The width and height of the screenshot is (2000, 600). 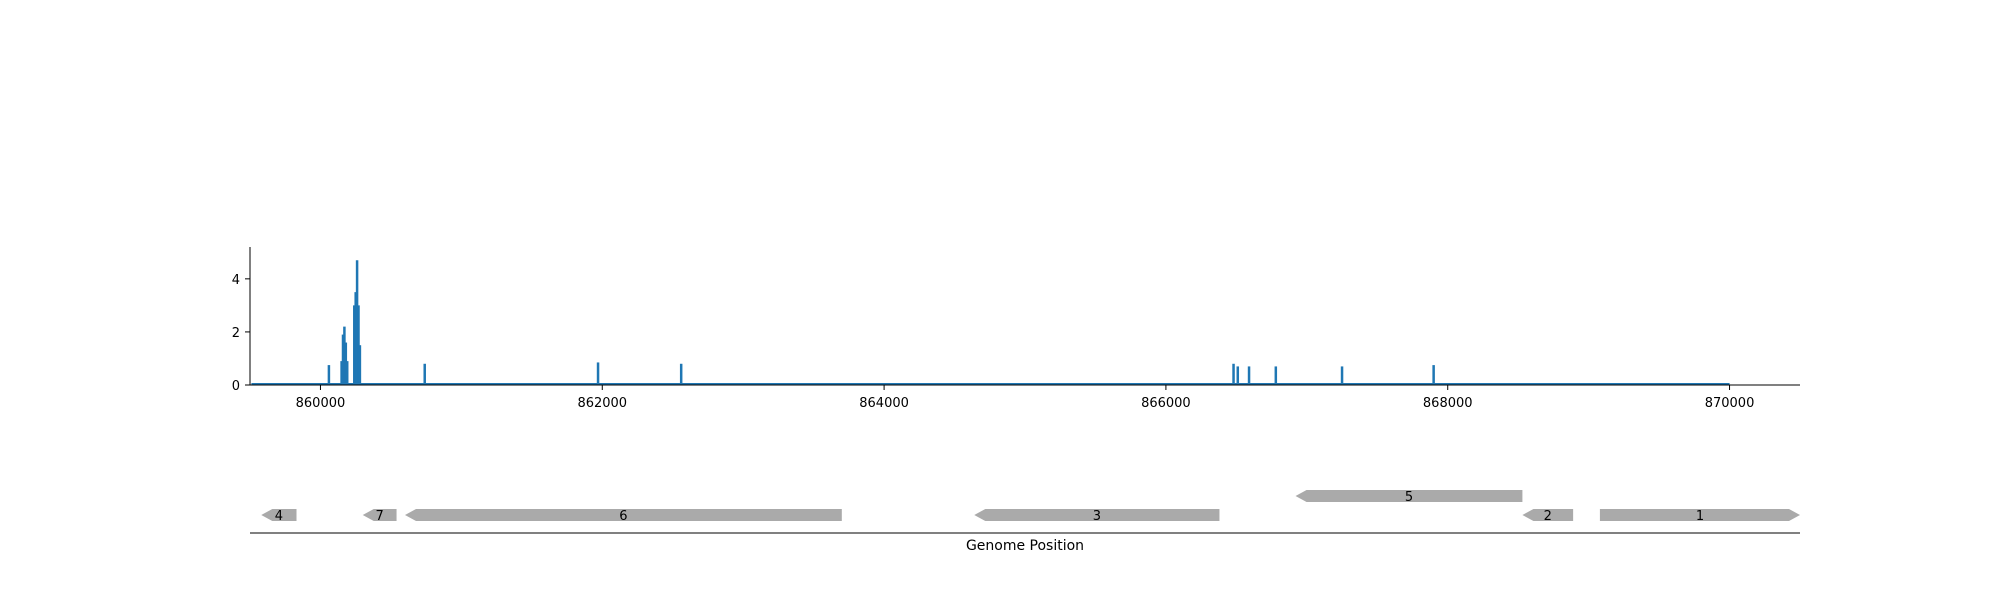 I want to click on gene-feature-5: 5, so click(x=1409, y=497).